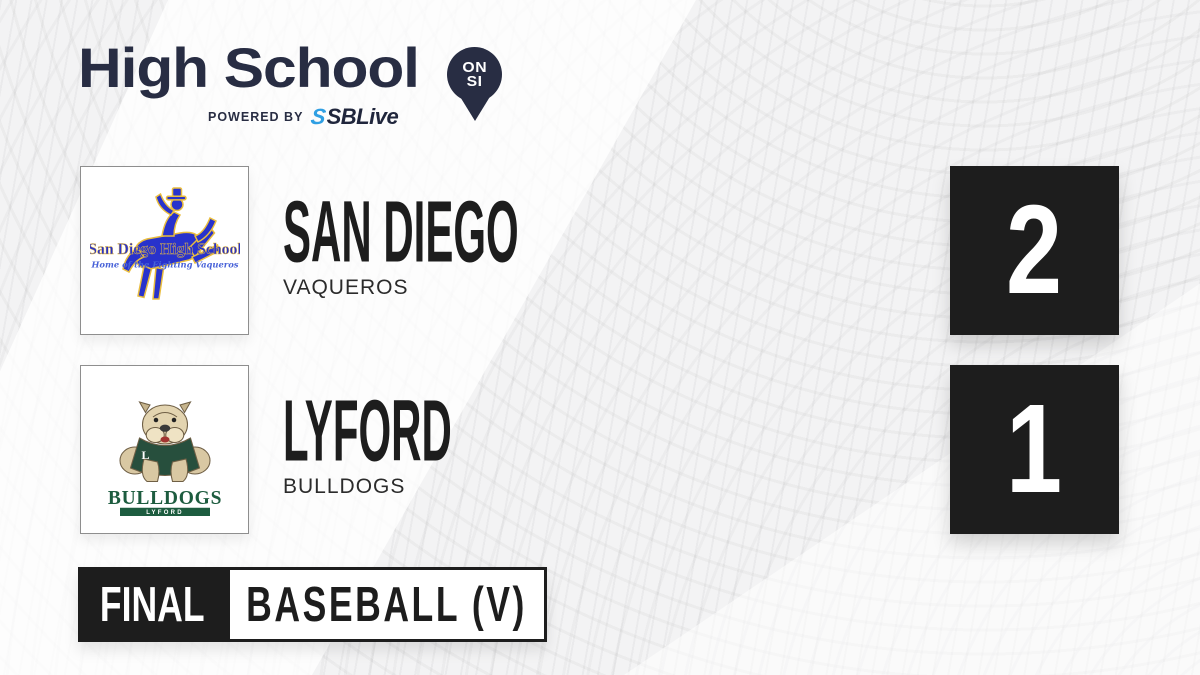 The image size is (1200, 675). I want to click on san-diego-logo-tagline: Home of the Fighting Vaqueros, so click(164, 264).